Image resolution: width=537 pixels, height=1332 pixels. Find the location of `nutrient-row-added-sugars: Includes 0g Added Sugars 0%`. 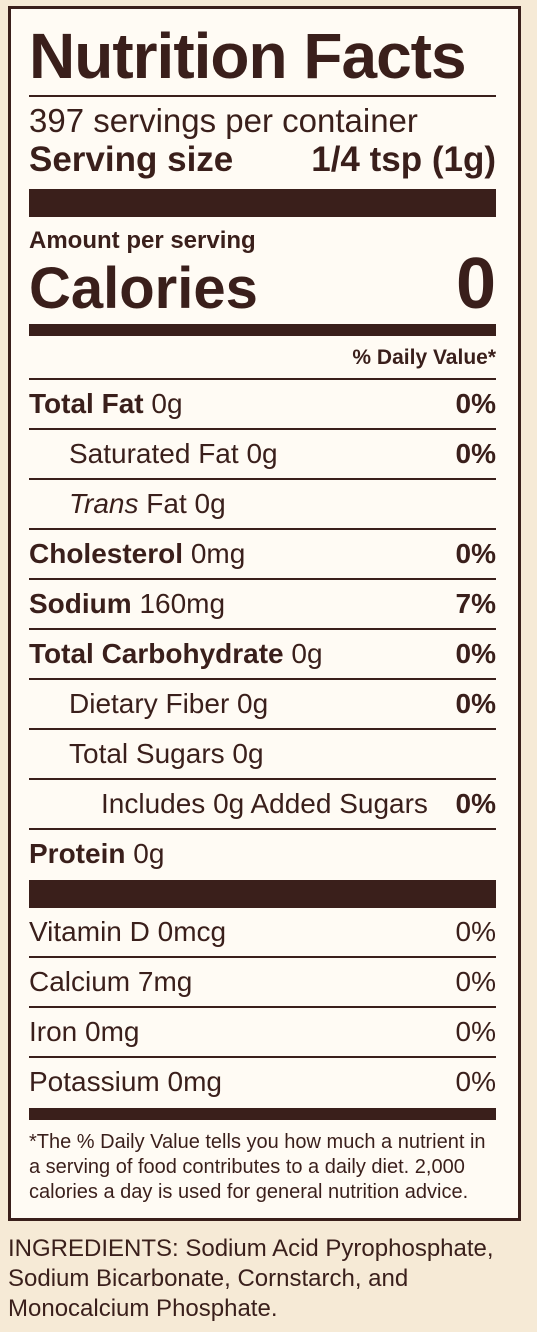

nutrient-row-added-sugars: Includes 0g Added Sugars 0% is located at coordinates (262, 805).